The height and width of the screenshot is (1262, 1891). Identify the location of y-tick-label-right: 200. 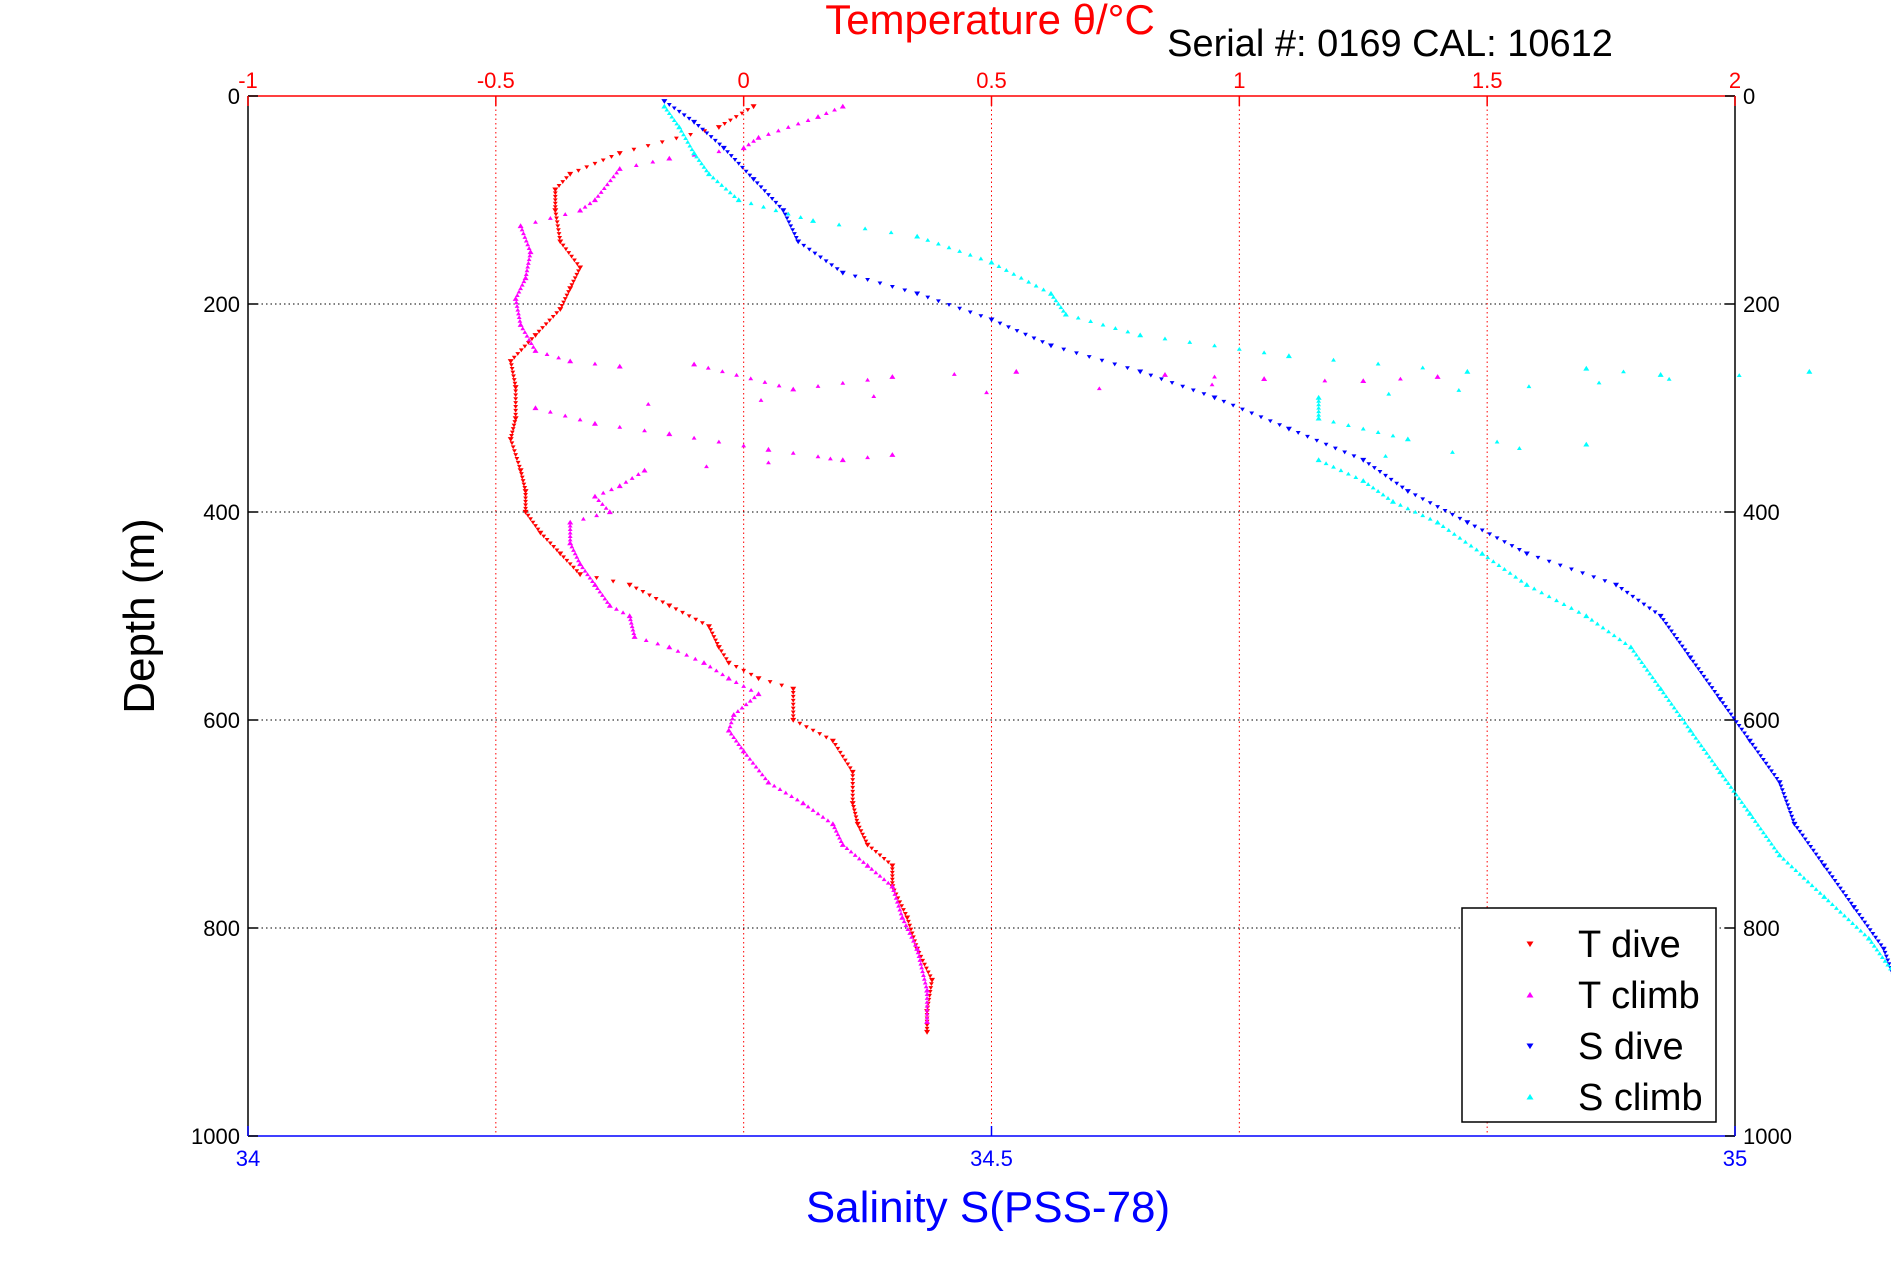
(1761, 304).